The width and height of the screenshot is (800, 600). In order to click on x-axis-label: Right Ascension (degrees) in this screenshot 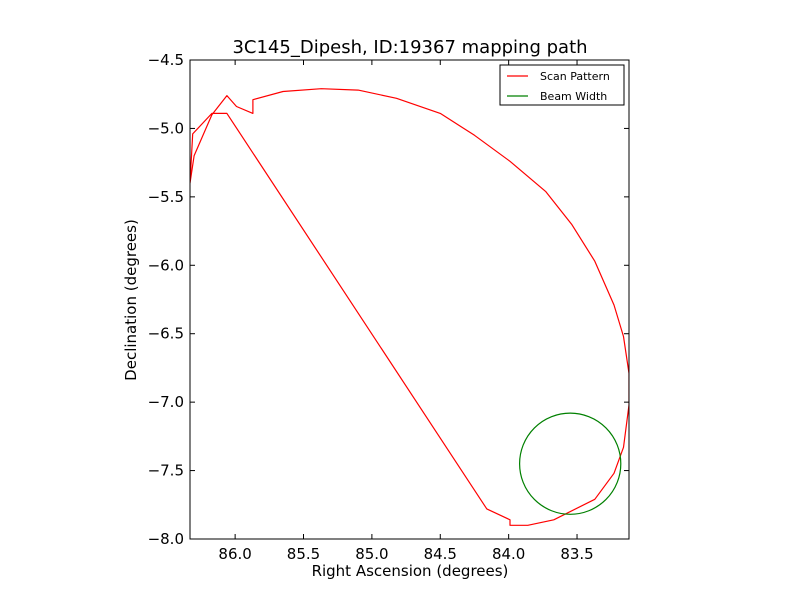, I will do `click(410, 571)`.